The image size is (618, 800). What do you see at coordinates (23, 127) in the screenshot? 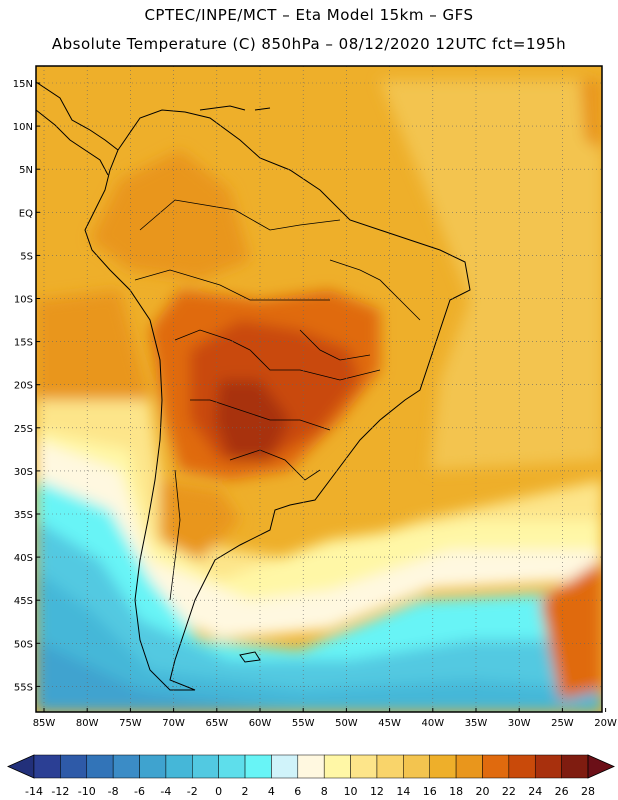
I see `lat-label: 10N` at bounding box center [23, 127].